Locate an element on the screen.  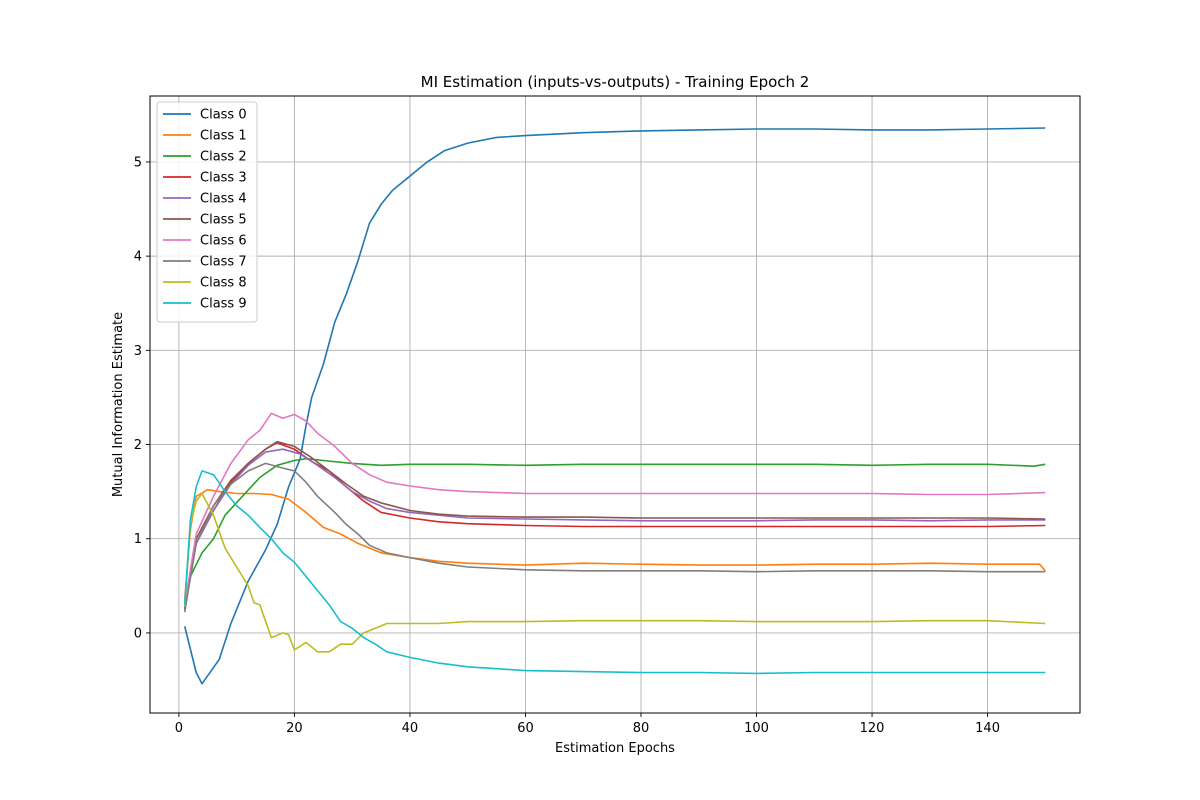
y-tick-label: 3 is located at coordinates (138, 351).